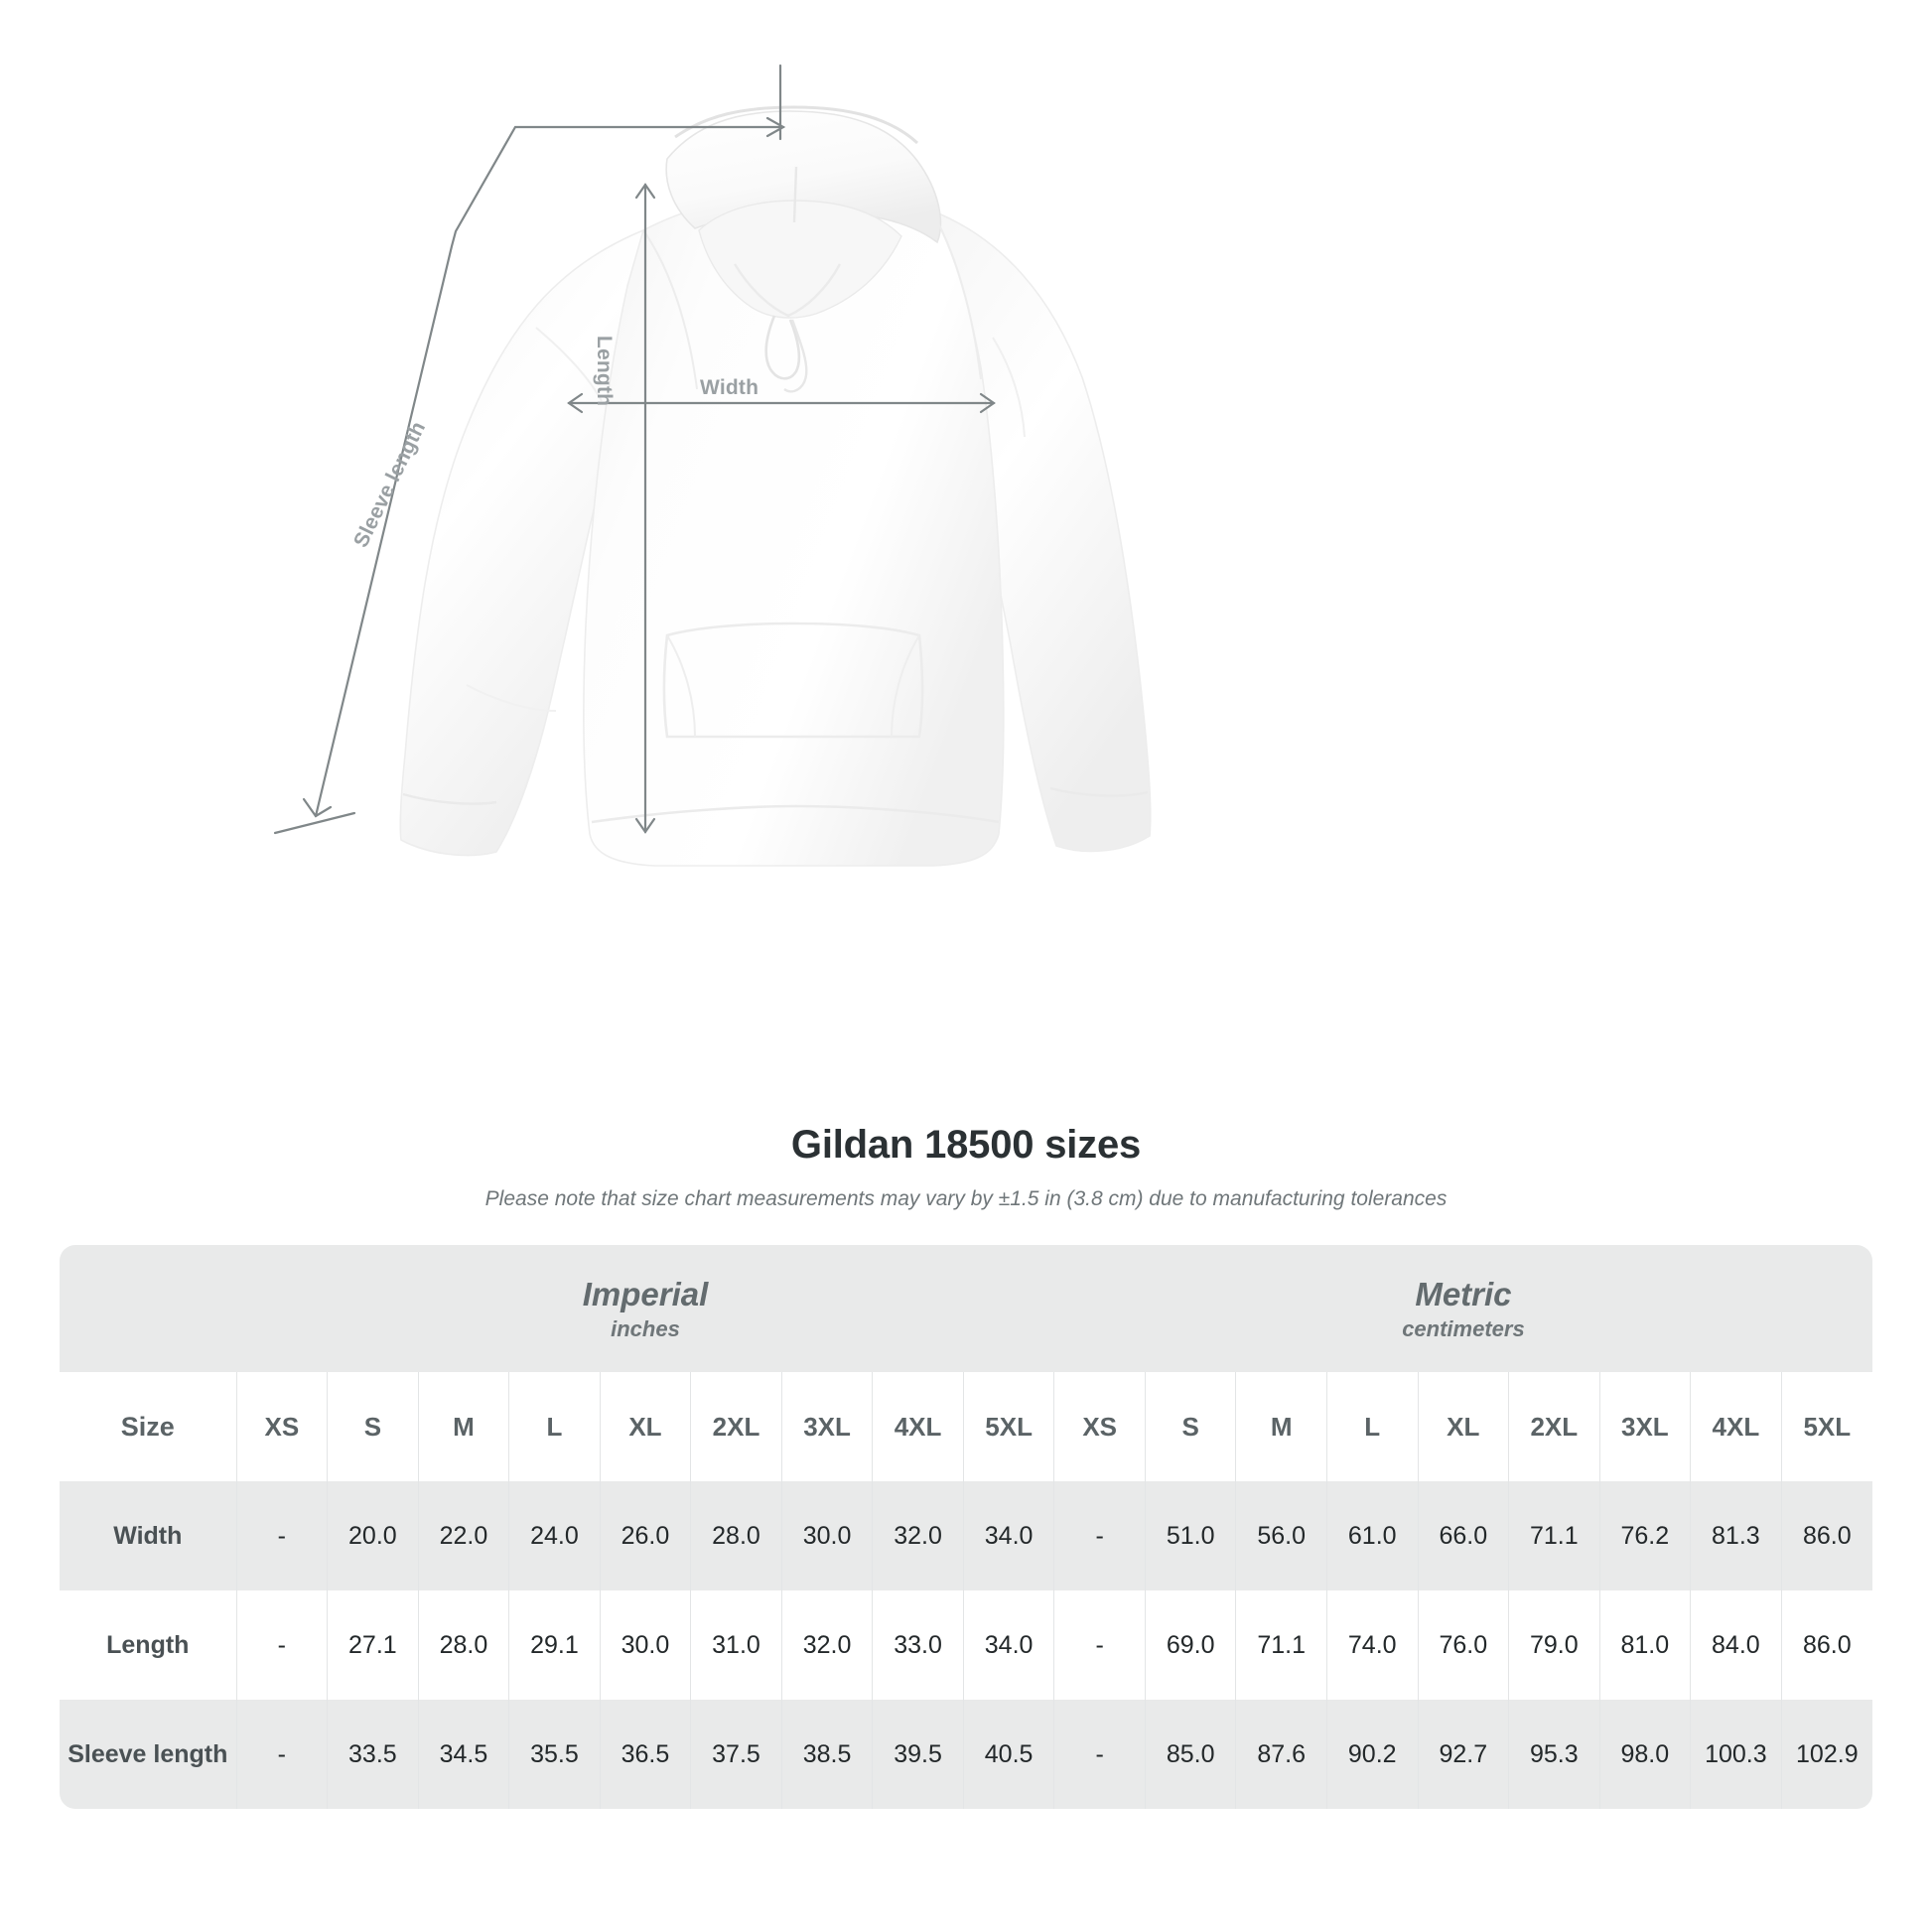  What do you see at coordinates (1736, 1645) in the screenshot?
I see `cell-length-metric-4xl: 84.0` at bounding box center [1736, 1645].